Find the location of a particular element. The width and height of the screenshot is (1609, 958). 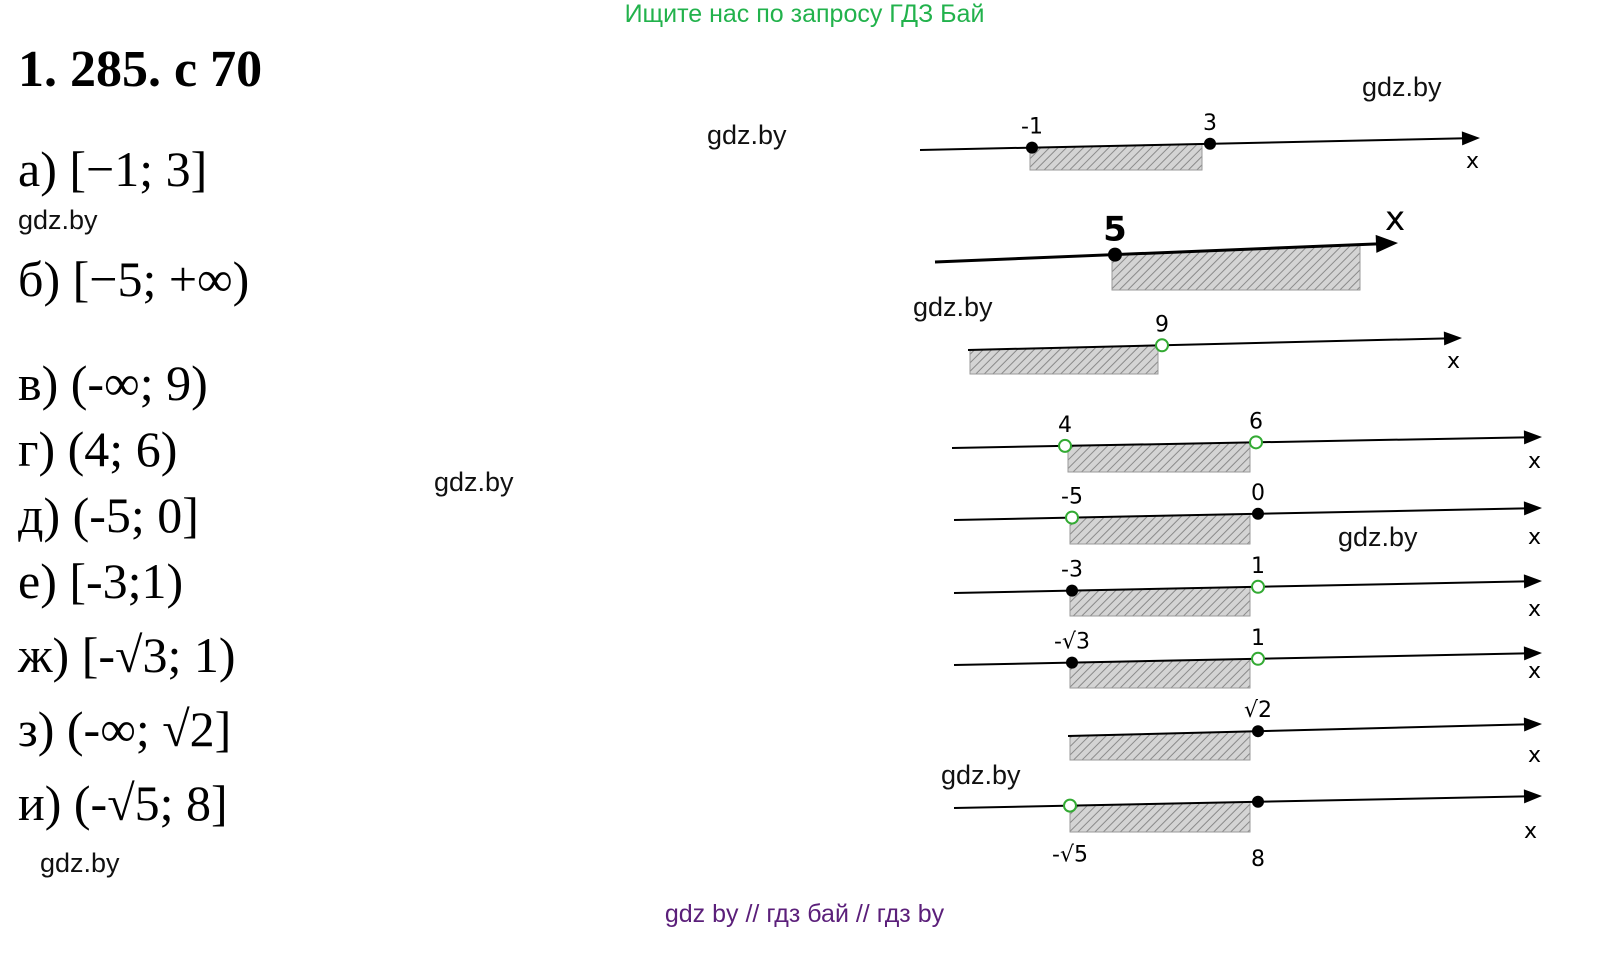

point-label: -1 is located at coordinates (1032, 127).